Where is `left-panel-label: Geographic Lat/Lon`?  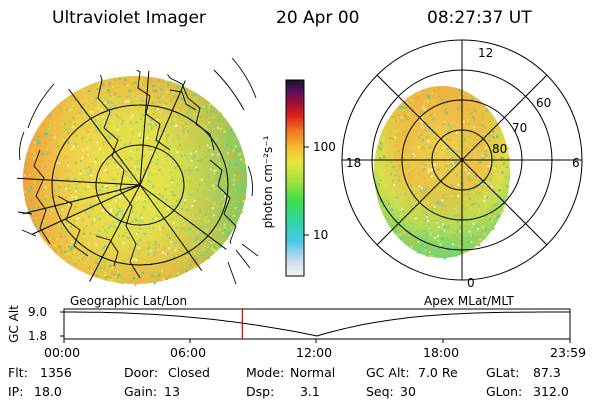 left-panel-label: Geographic Lat/Lon is located at coordinates (129, 301).